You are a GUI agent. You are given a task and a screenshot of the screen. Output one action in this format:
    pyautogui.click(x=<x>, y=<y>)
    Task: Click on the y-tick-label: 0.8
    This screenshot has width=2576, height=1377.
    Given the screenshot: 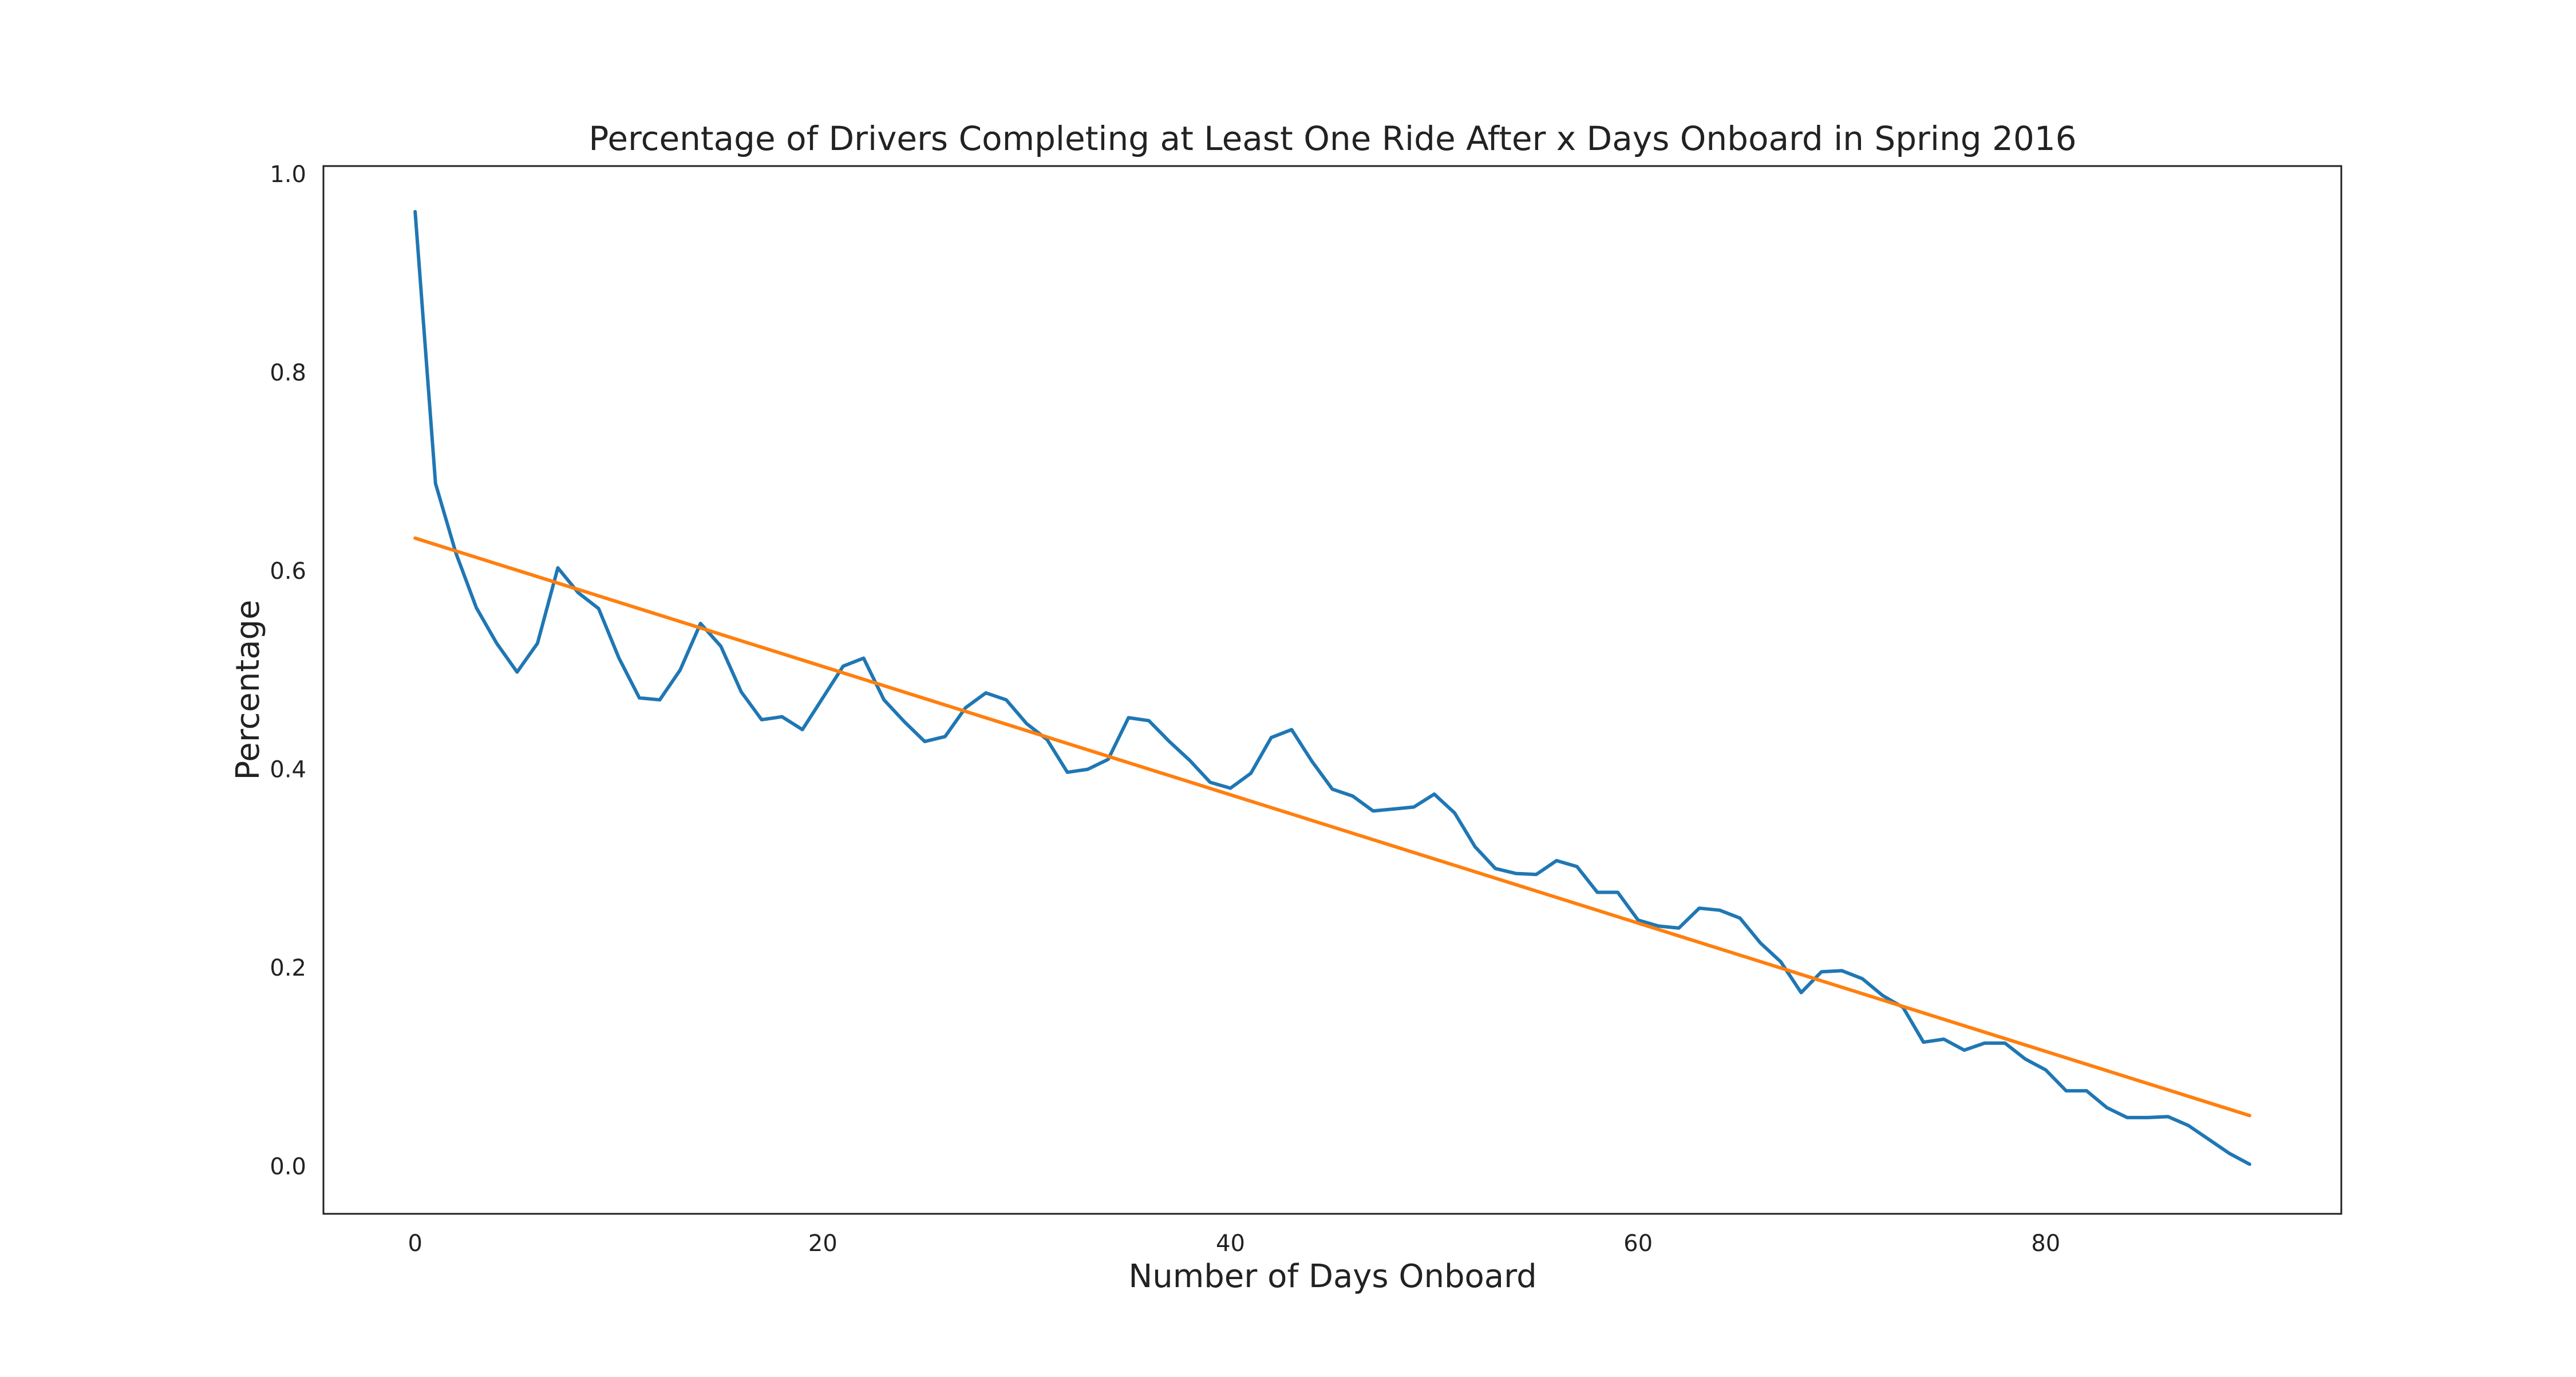 What is the action you would take?
    pyautogui.click(x=288, y=373)
    